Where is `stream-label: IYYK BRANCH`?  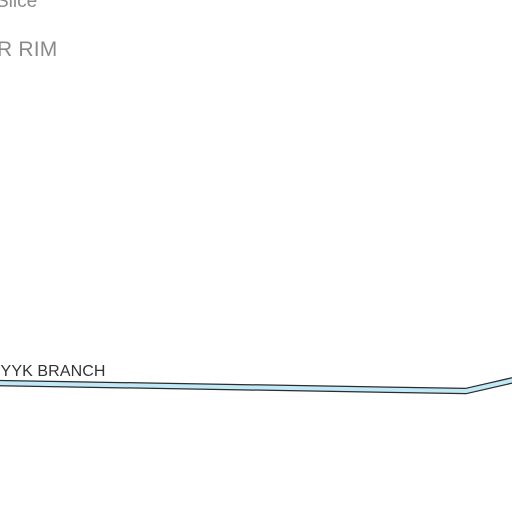
stream-label: IYYK BRANCH is located at coordinates (53, 371).